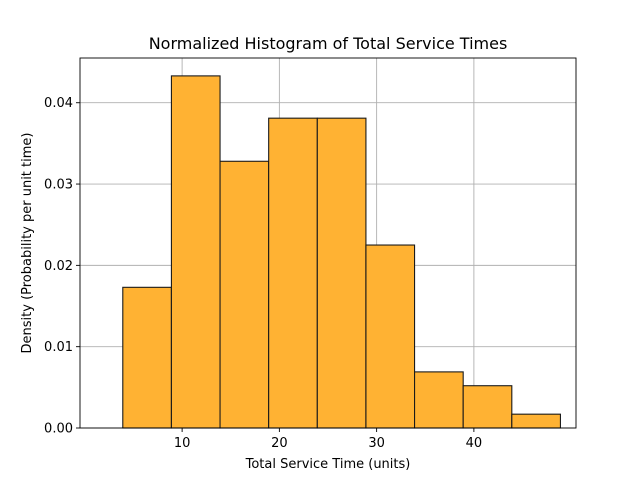  Describe the element at coordinates (58, 103) in the screenshot. I see `y-tick-label: 0.04` at that location.